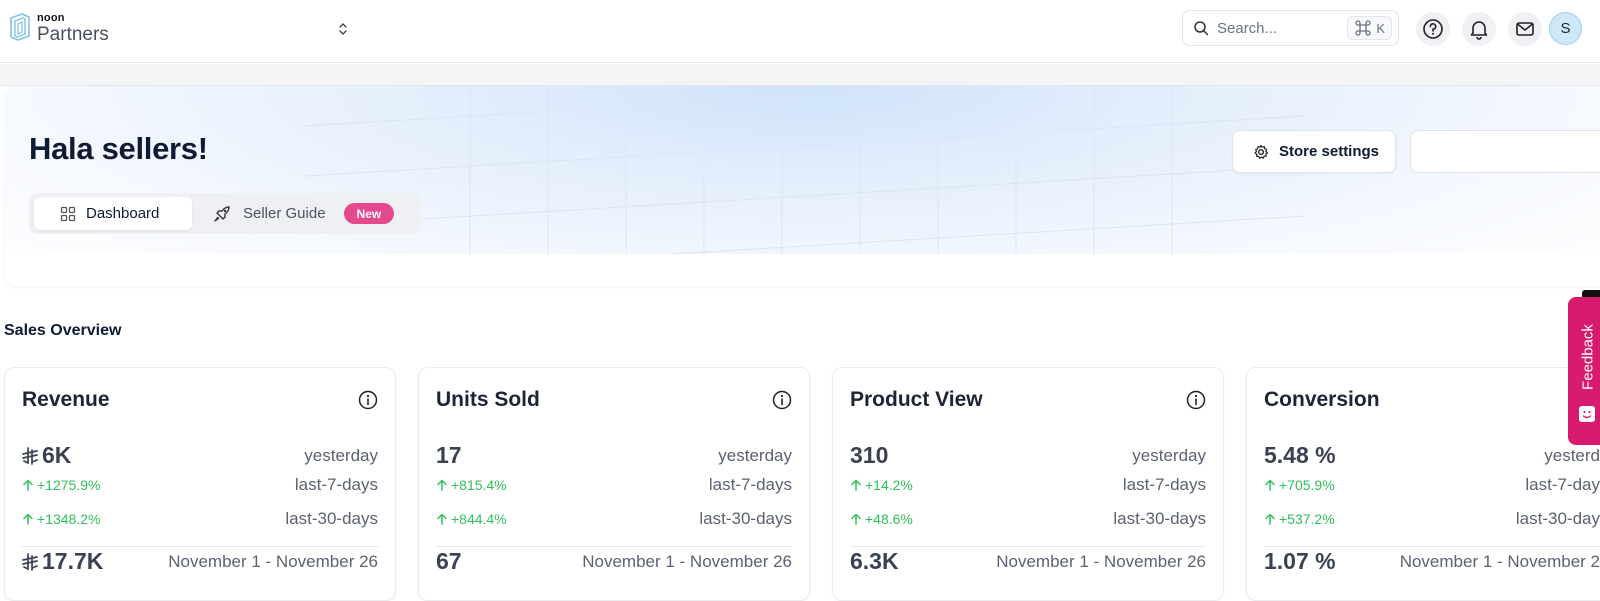 The image size is (1600, 601). Describe the element at coordinates (1307, 485) in the screenshot. I see `week-change: +705.9%` at that location.